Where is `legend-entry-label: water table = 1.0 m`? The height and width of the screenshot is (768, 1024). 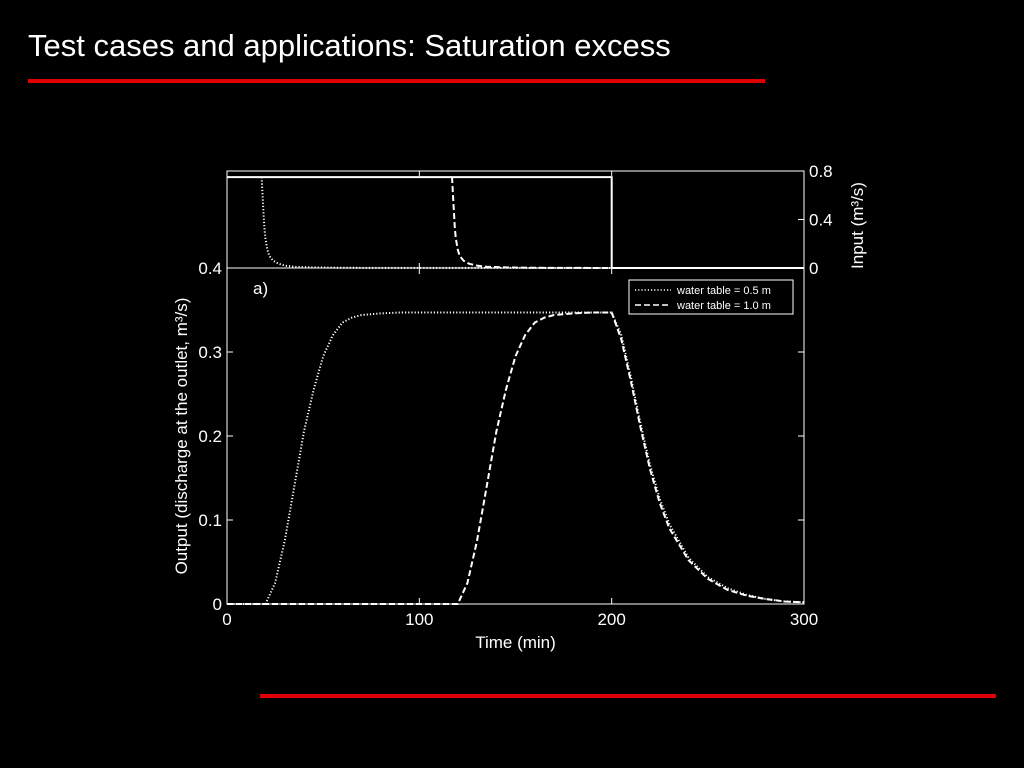 legend-entry-label: water table = 1.0 m is located at coordinates (723, 306).